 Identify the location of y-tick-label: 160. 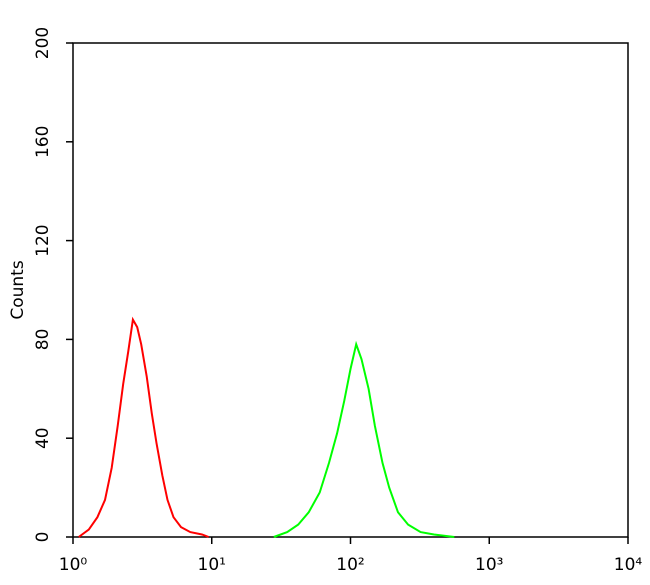
(43, 142).